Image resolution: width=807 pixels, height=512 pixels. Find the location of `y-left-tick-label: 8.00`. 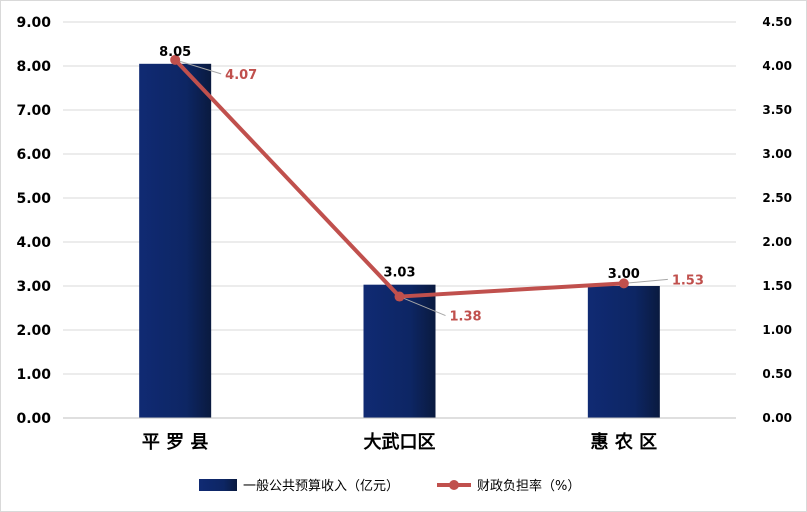

y-left-tick-label: 8.00 is located at coordinates (33, 67).